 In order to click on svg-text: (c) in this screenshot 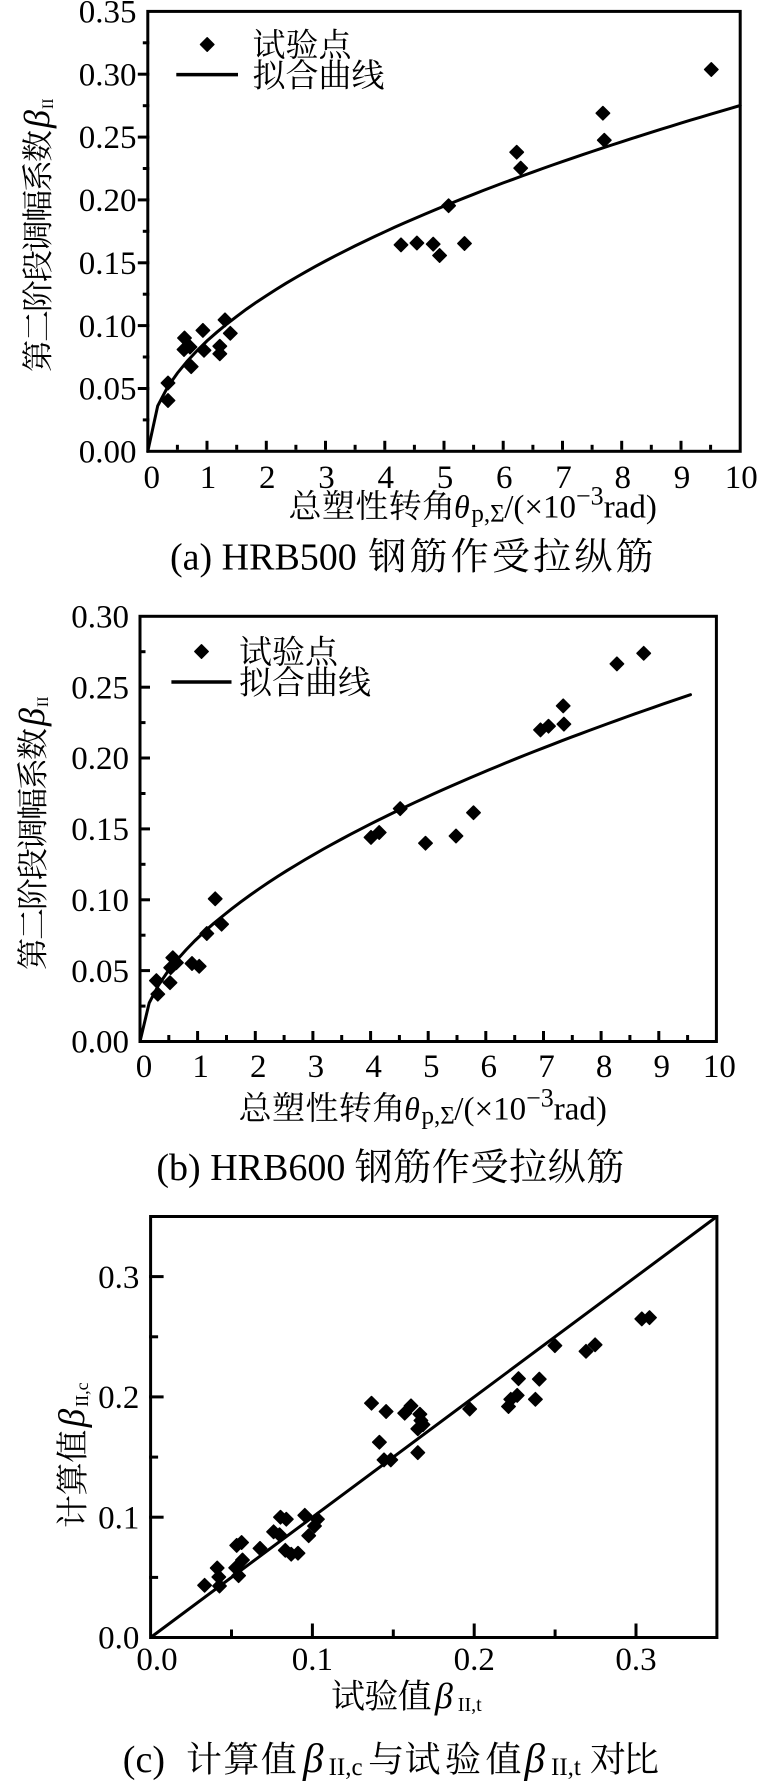, I will do `click(144, 1760)`.